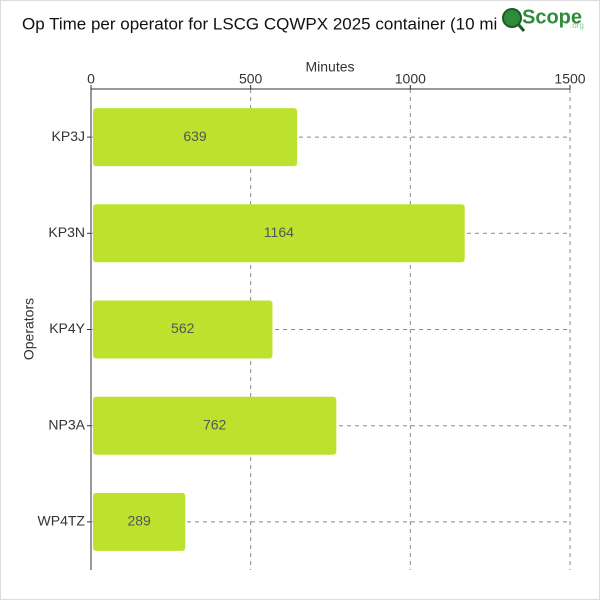 This screenshot has height=600, width=600. What do you see at coordinates (251, 79) in the screenshot?
I see `x-tick-label: 500` at bounding box center [251, 79].